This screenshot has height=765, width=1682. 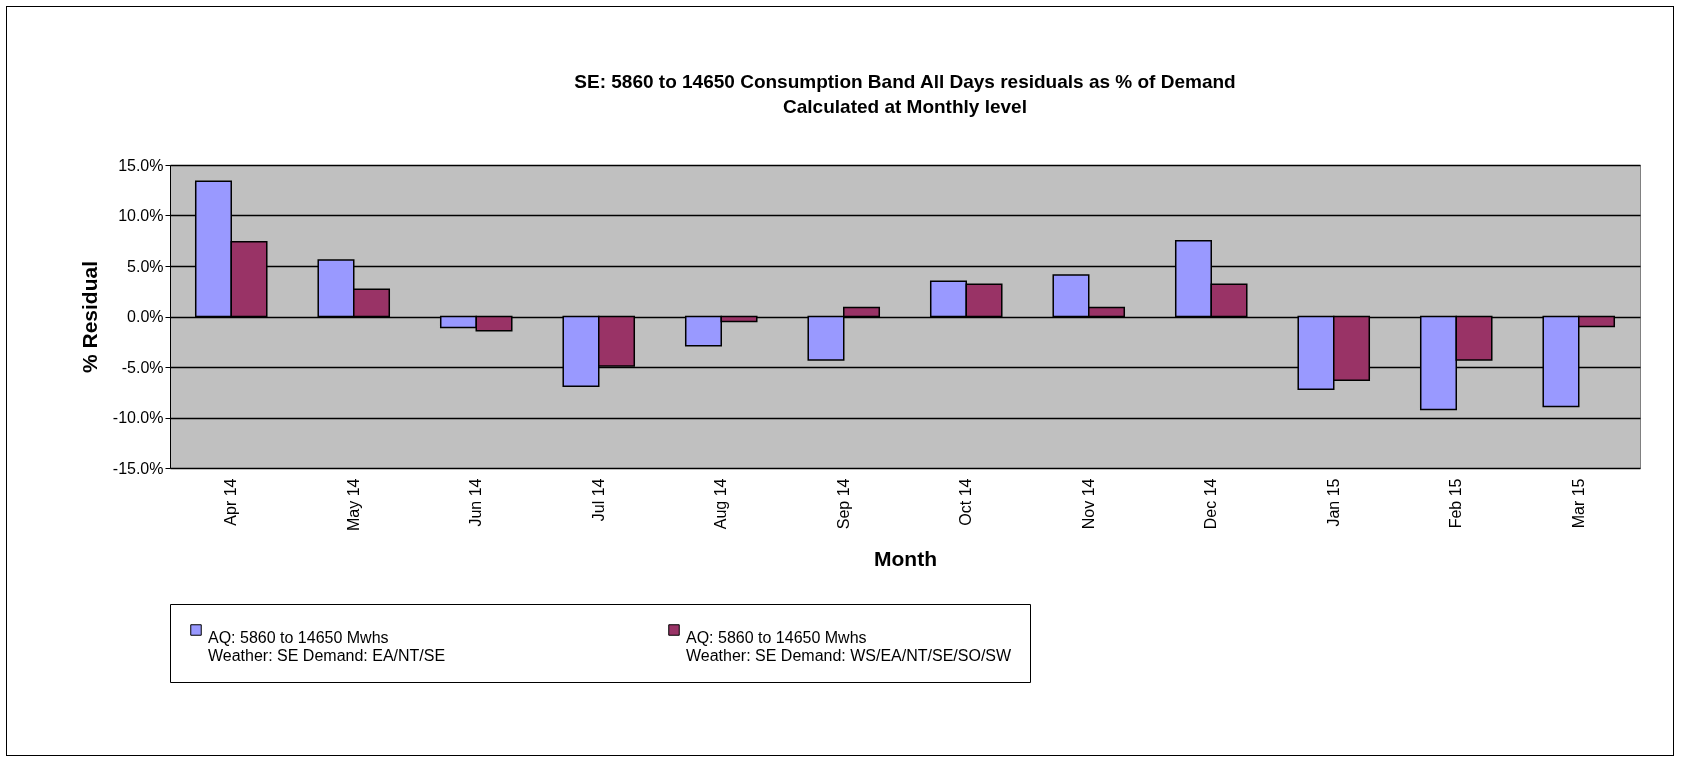 I want to click on legend-label: AQ: 5860 to 14650 Mwhs Weather: SE Demand: WS/EA/NT/SE/SO/SW, so click(x=849, y=646).